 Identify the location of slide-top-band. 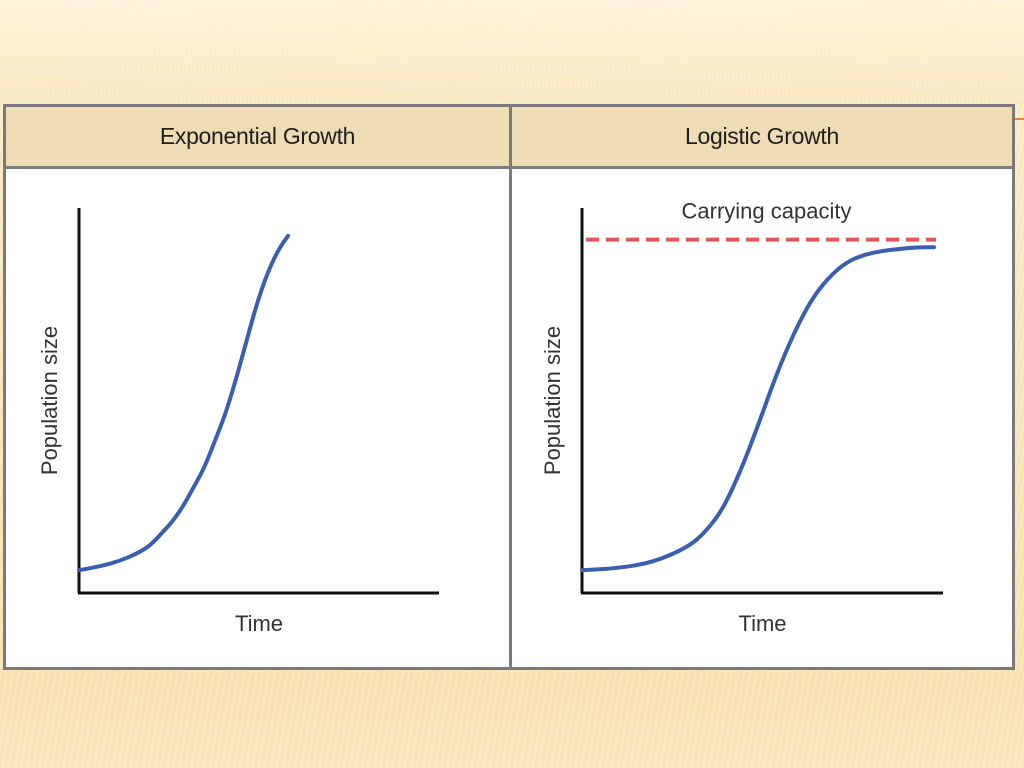
(512, 52).